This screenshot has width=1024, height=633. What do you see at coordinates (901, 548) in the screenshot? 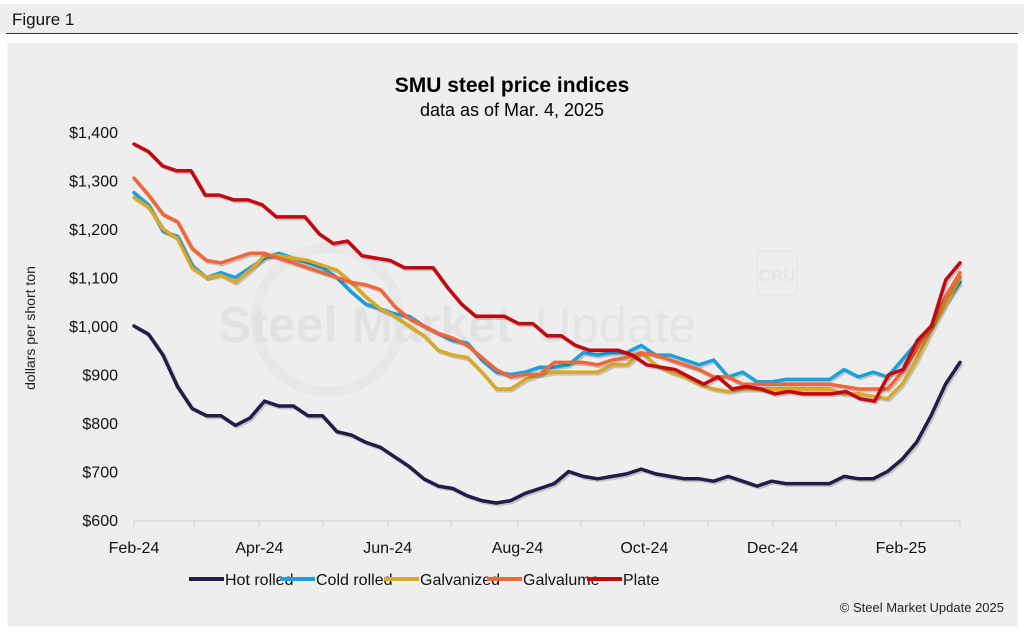
I see `x-tick-label: Feb-25` at bounding box center [901, 548].